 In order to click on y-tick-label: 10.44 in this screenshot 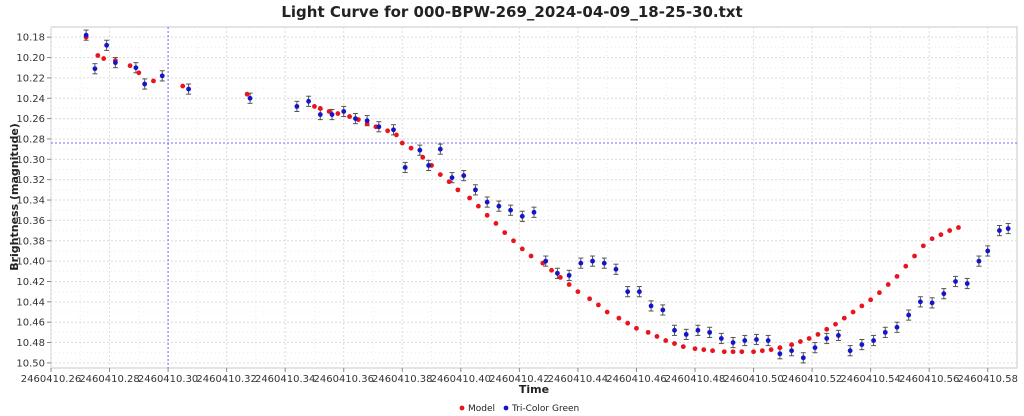, I will do `click(30, 302)`.